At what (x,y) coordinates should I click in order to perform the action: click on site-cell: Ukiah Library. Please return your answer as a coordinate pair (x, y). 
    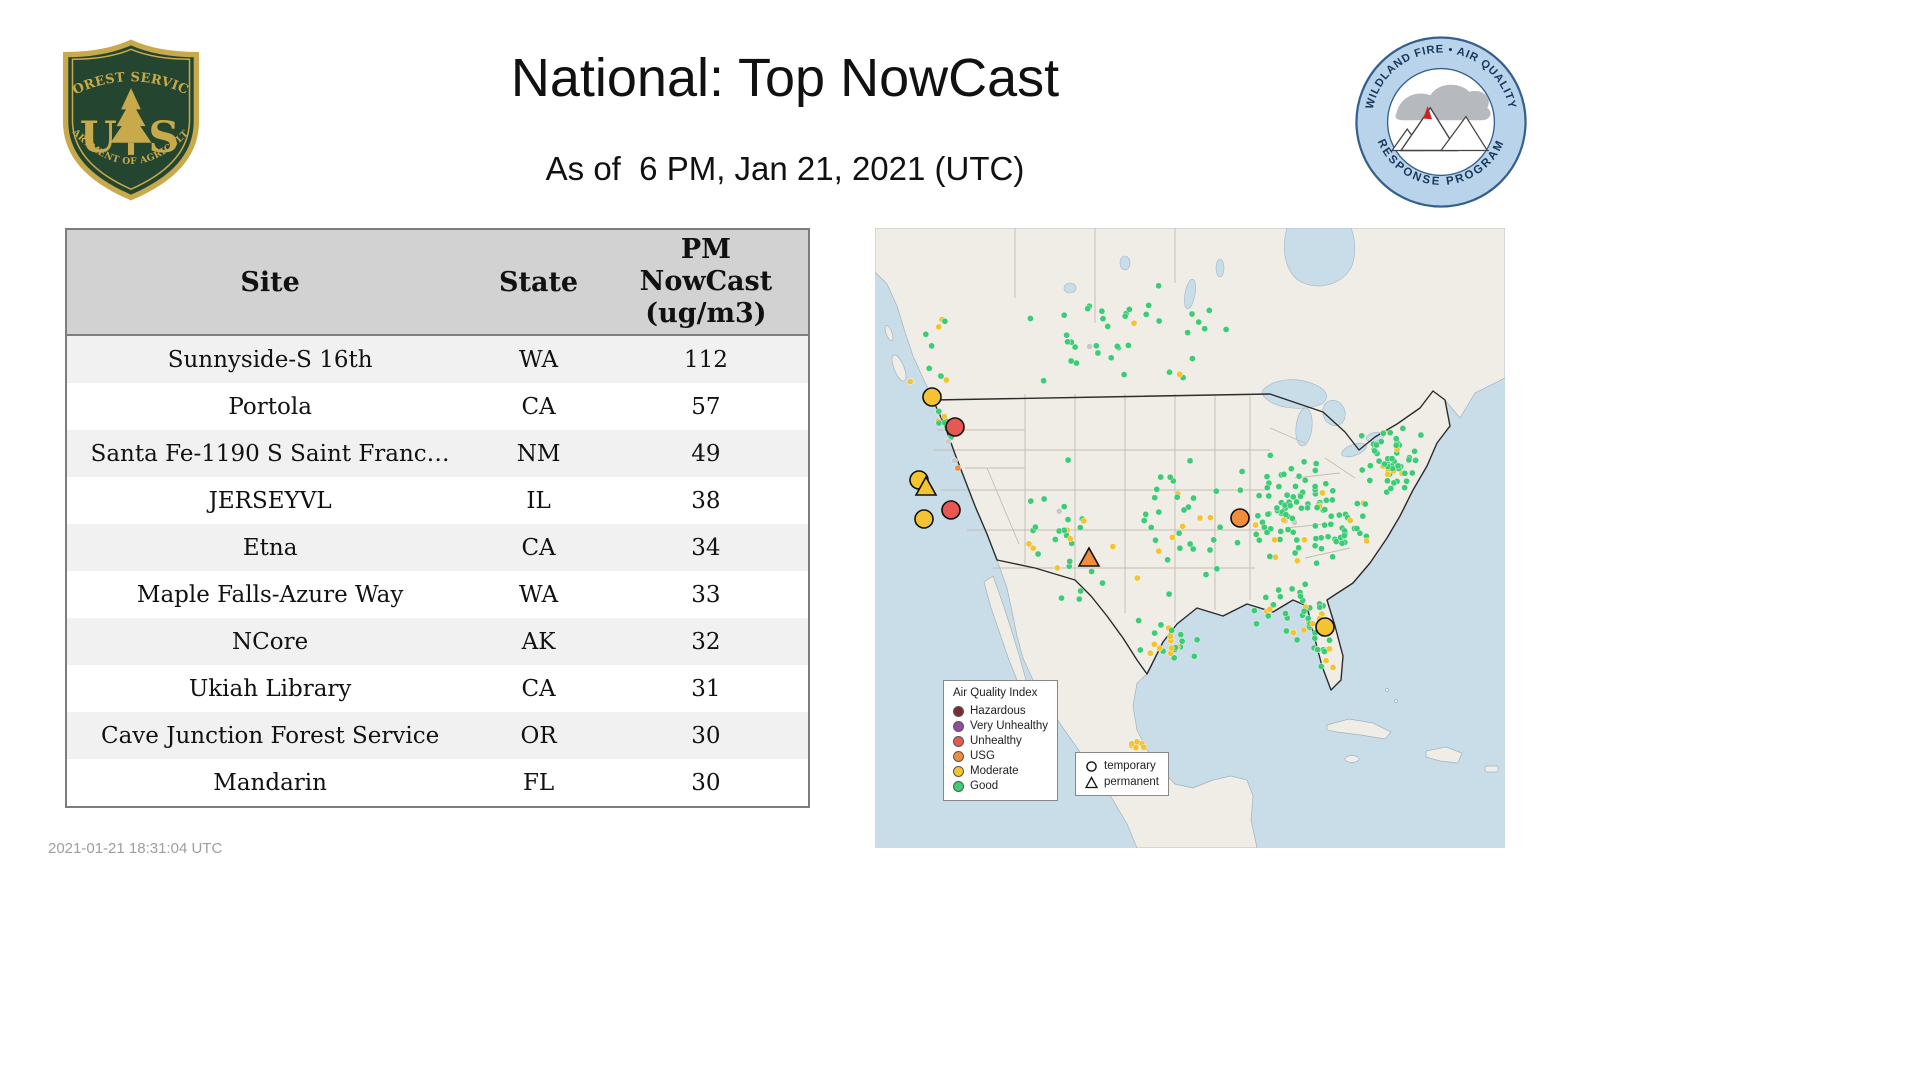
    Looking at the image, I should click on (270, 688).